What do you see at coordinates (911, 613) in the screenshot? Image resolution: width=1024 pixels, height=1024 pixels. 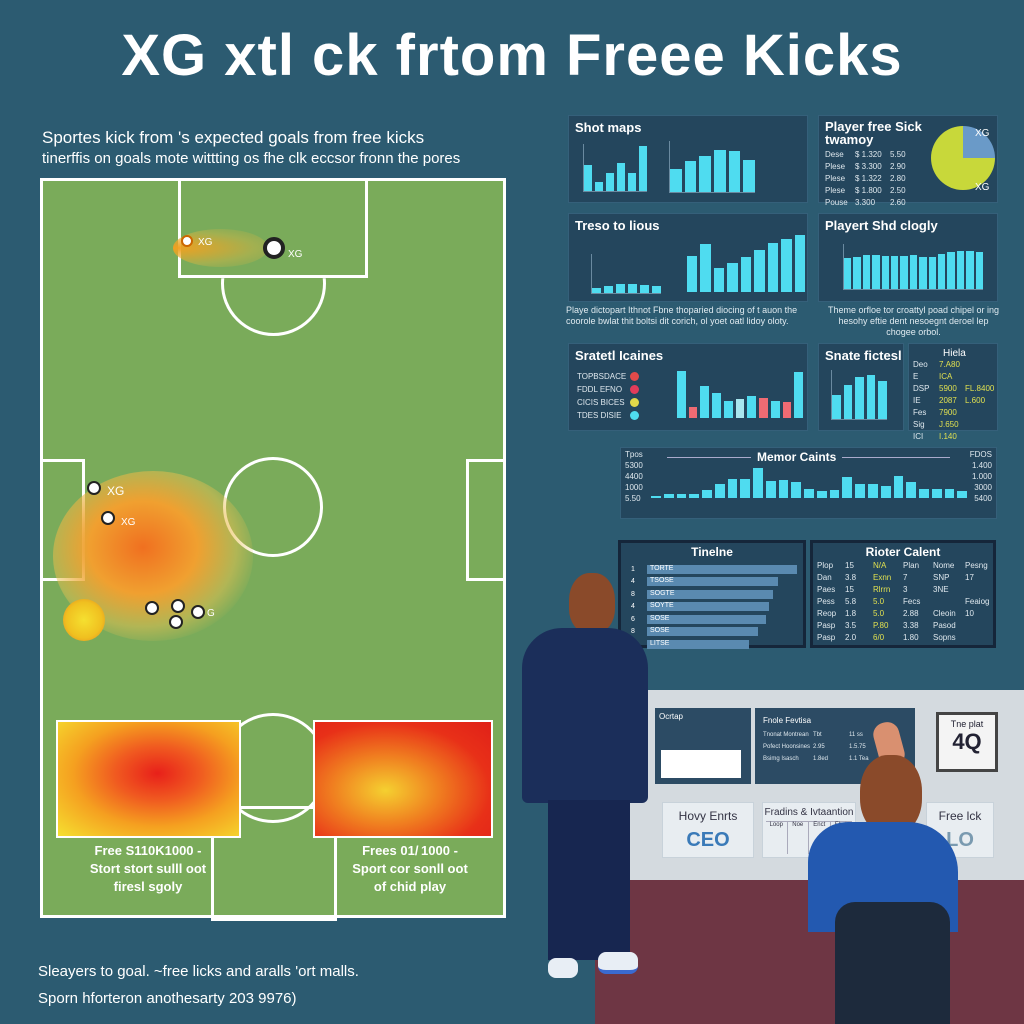 I see `table-cell: 2.88` at bounding box center [911, 613].